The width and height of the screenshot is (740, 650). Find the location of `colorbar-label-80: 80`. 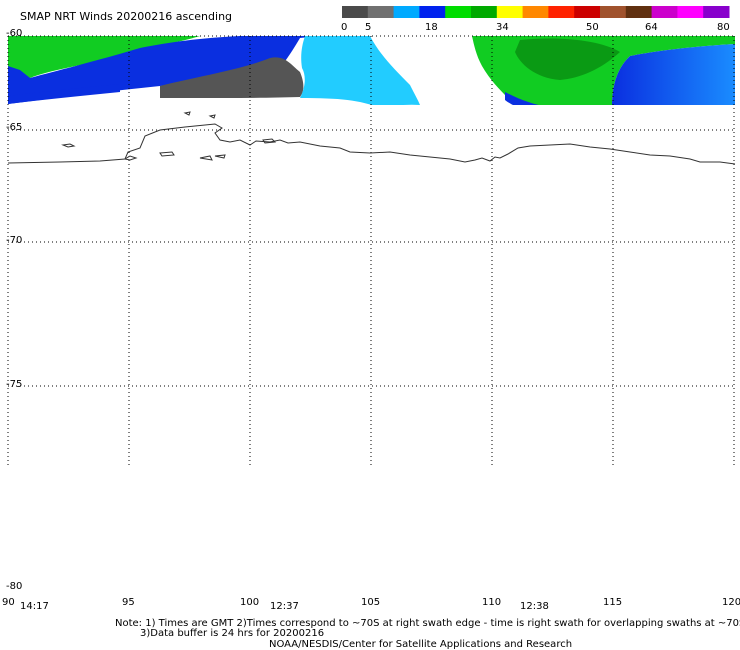

colorbar-label-80: 80 is located at coordinates (723, 27).